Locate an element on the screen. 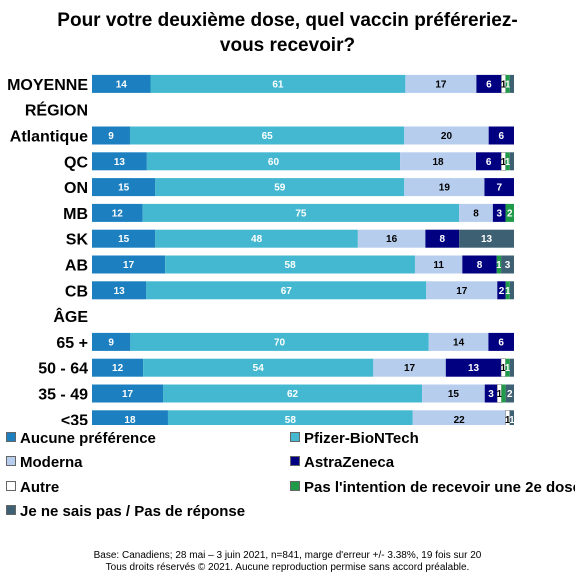  bar-segment-mb-pas_intention is located at coordinates (509, 212).